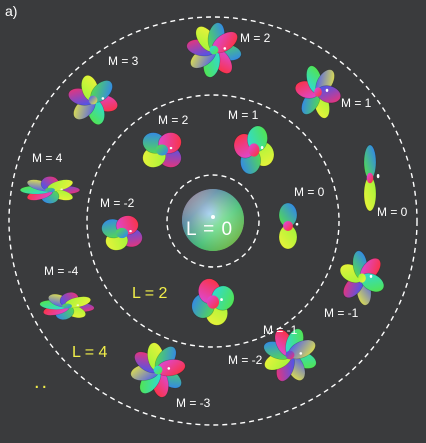 This screenshot has height=443, width=426. Describe the element at coordinates (318, 92) in the screenshot. I see `orbital-l4-m1` at that location.